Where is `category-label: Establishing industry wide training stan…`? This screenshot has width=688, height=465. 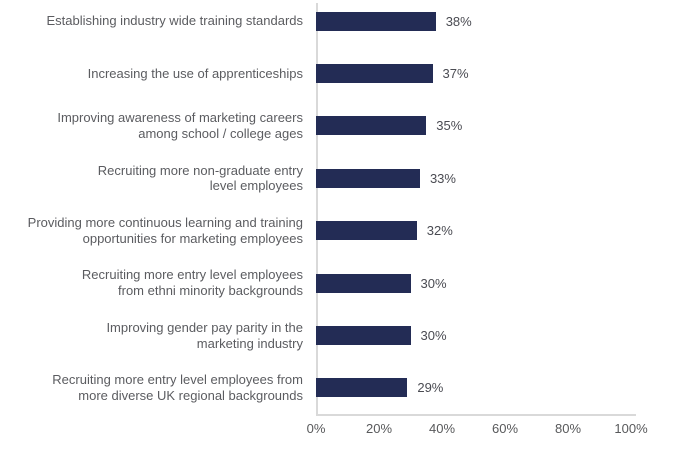
category-label: Establishing industry wide training stan… is located at coordinates (174, 21).